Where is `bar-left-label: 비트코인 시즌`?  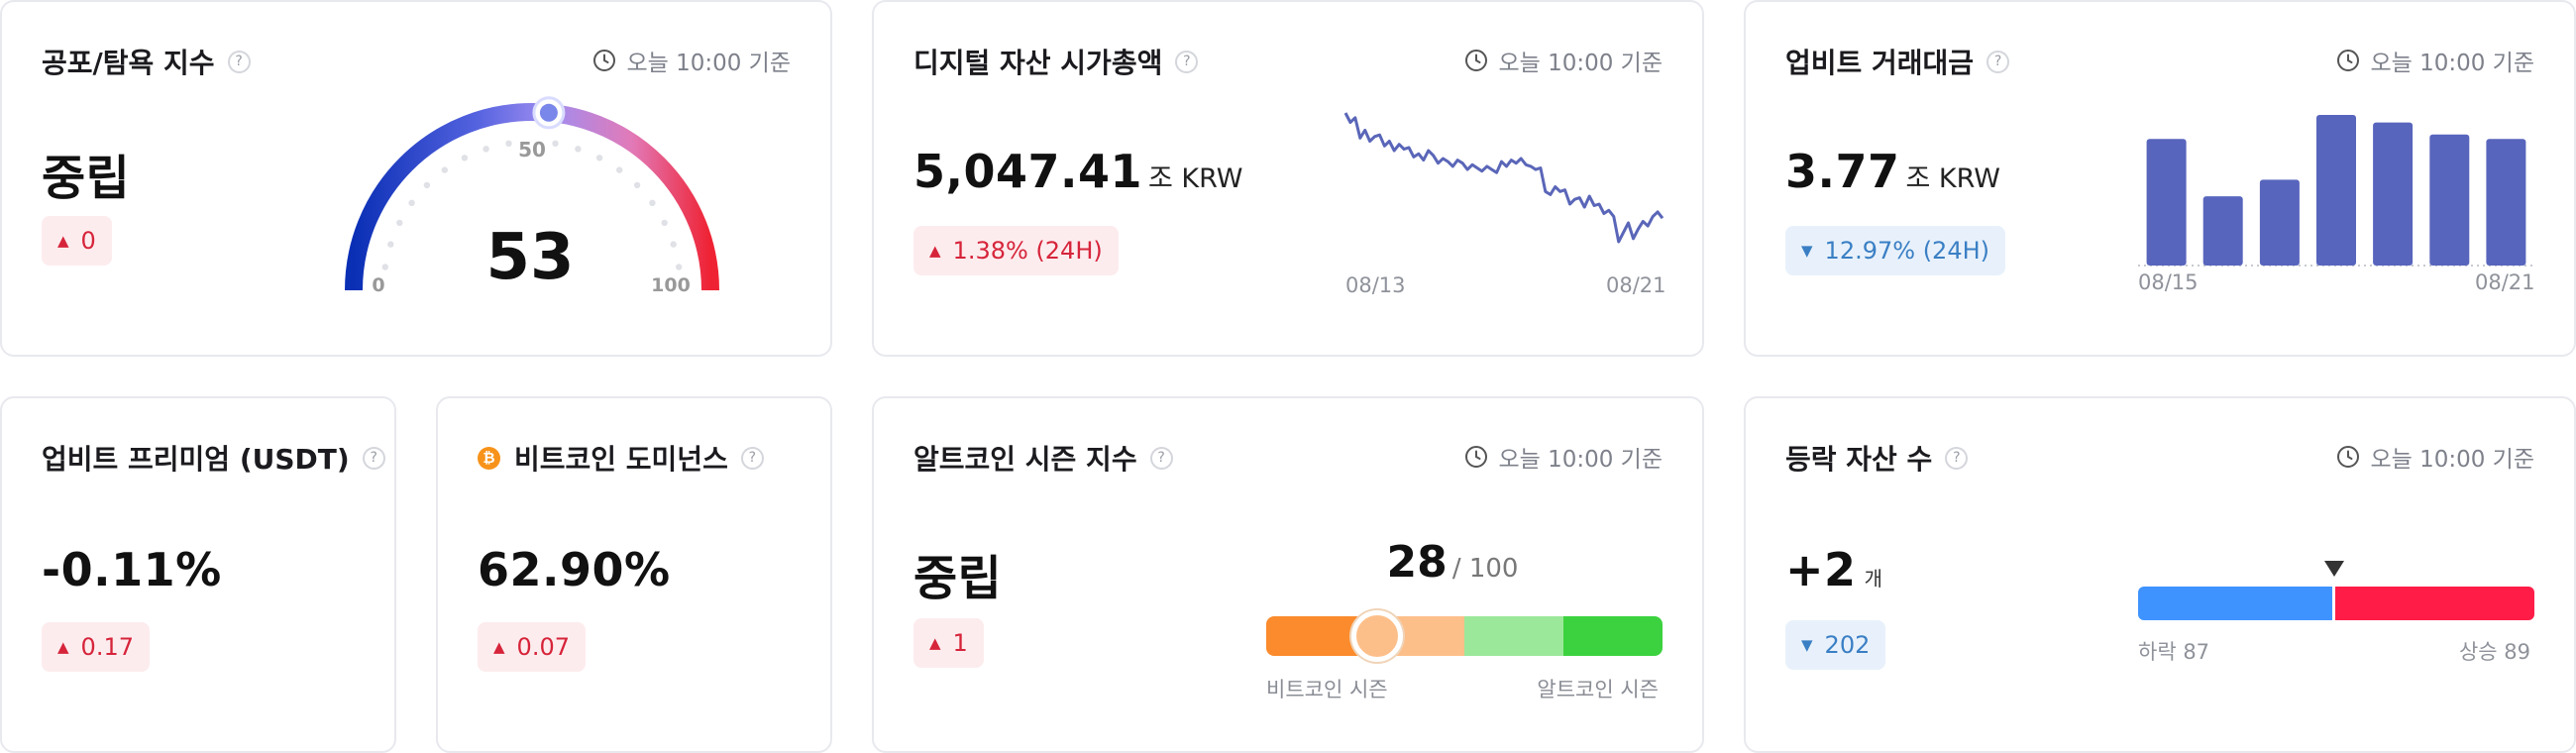 bar-left-label: 비트코인 시즌 is located at coordinates (1327, 689).